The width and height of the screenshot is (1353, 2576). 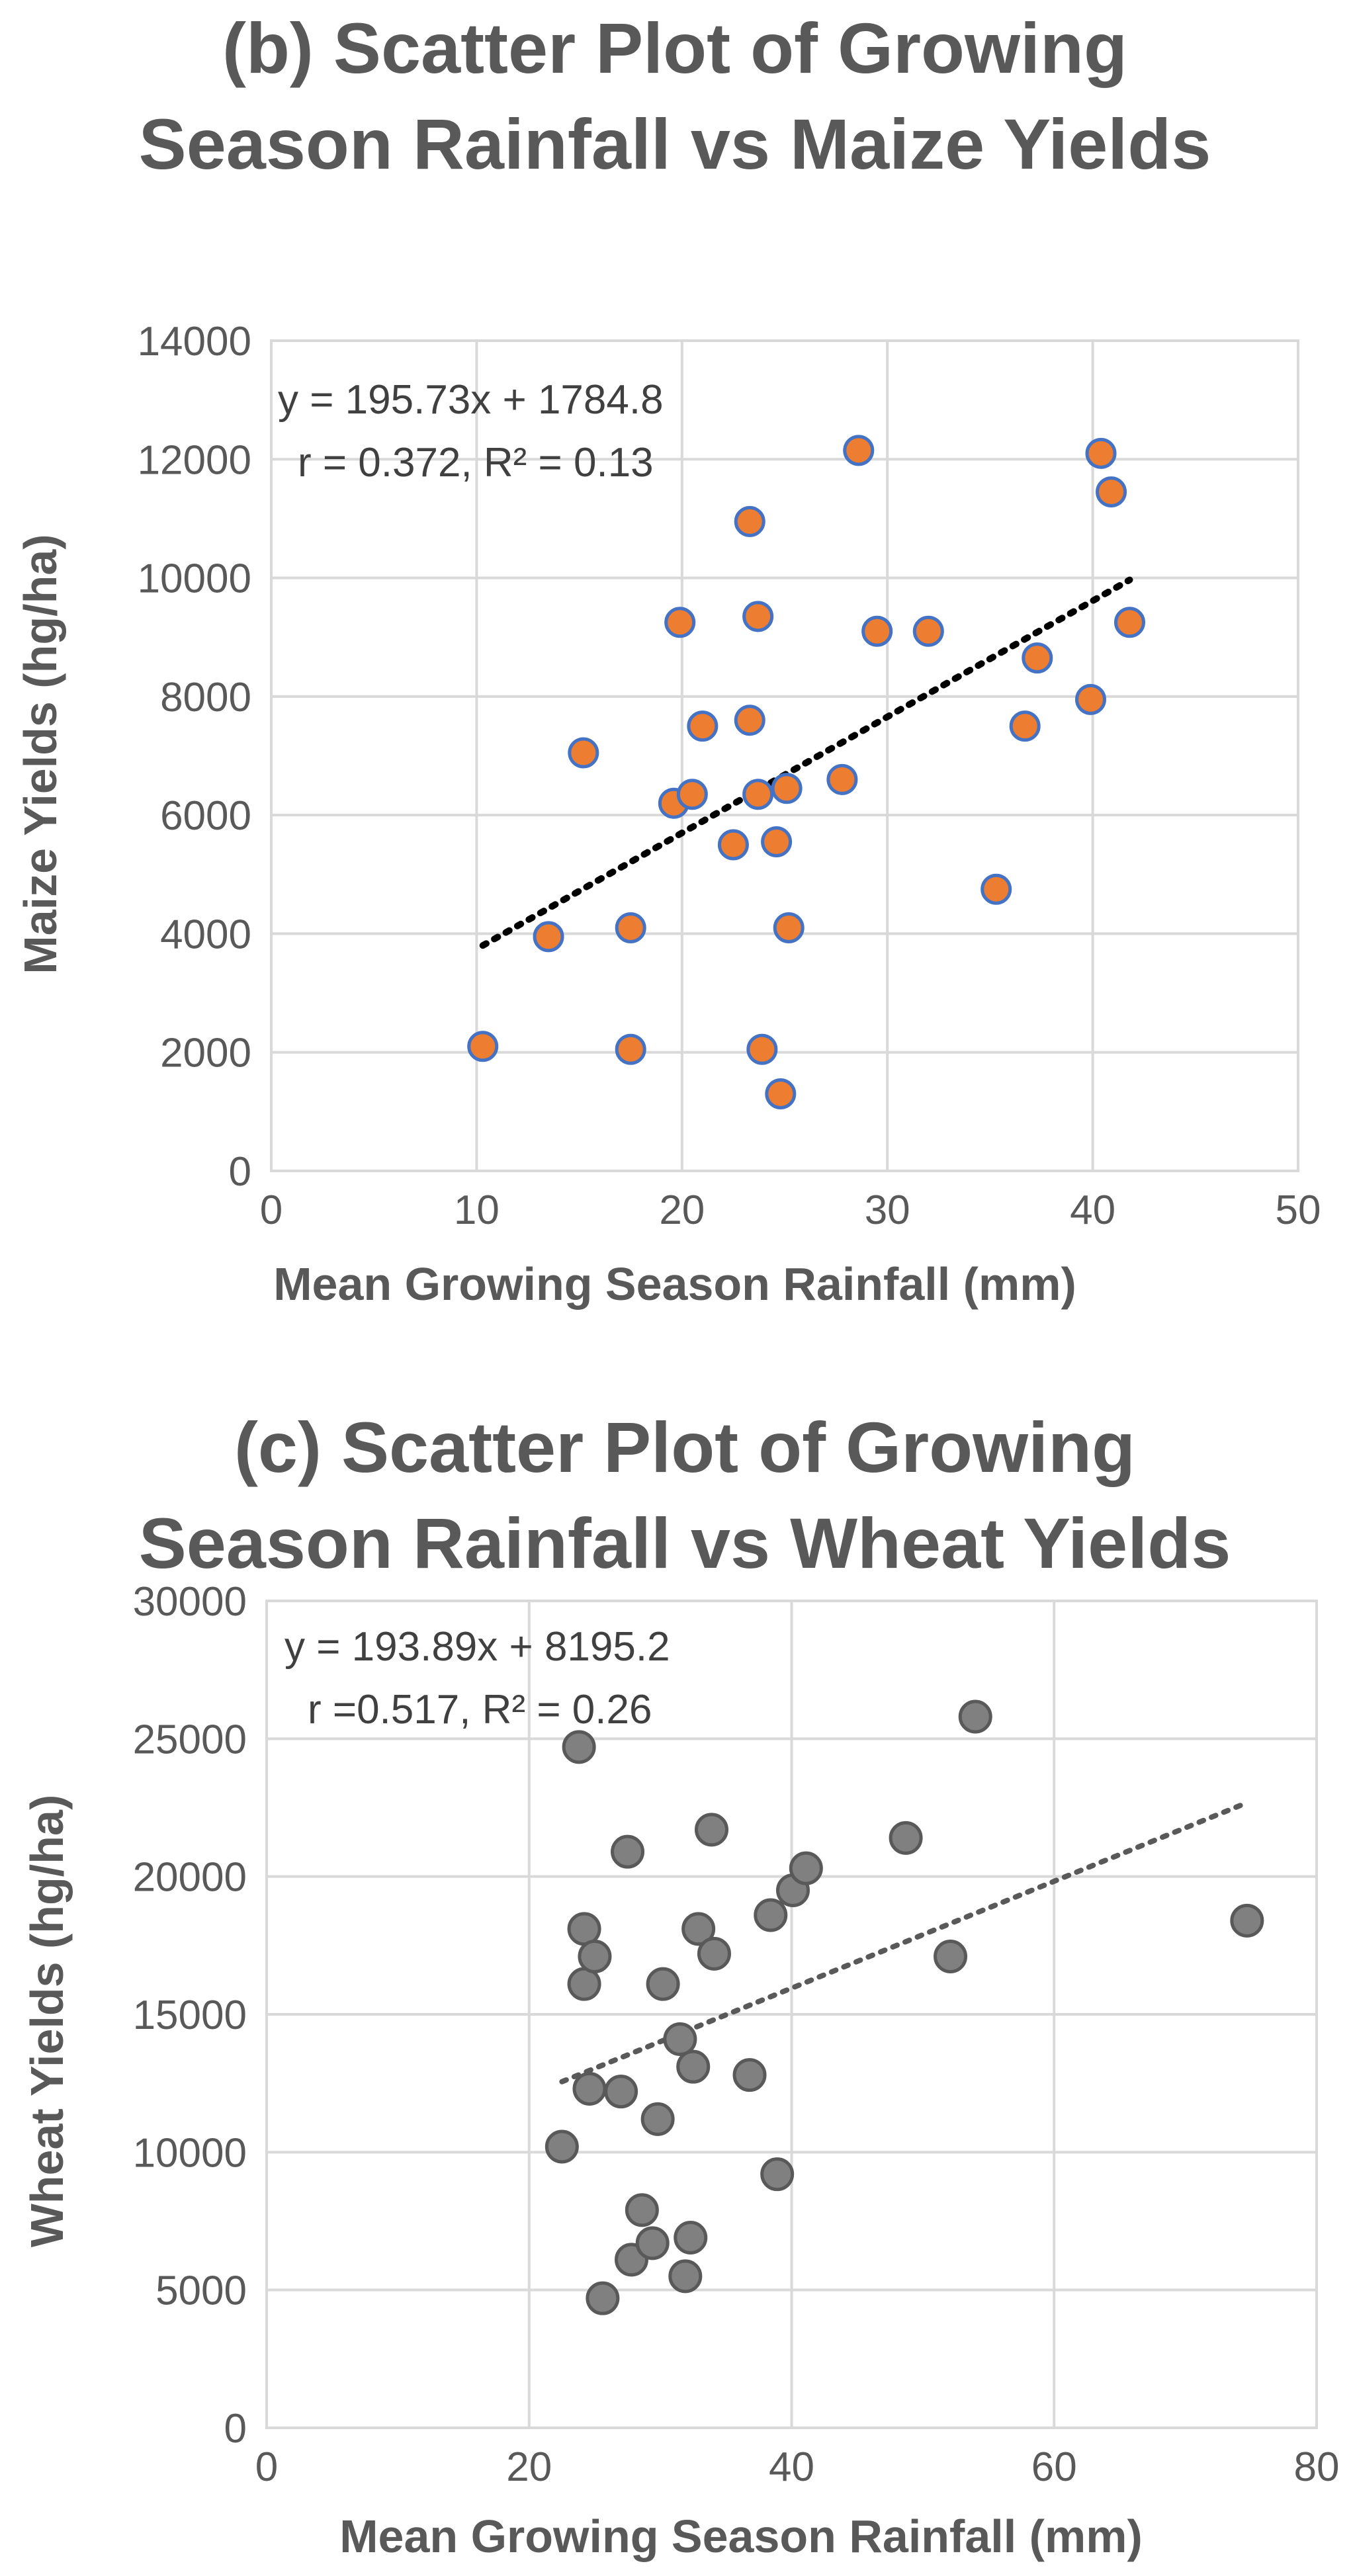 I want to click on equation-line-1: y = 193.89x + 8195.2, so click(x=477, y=1647).